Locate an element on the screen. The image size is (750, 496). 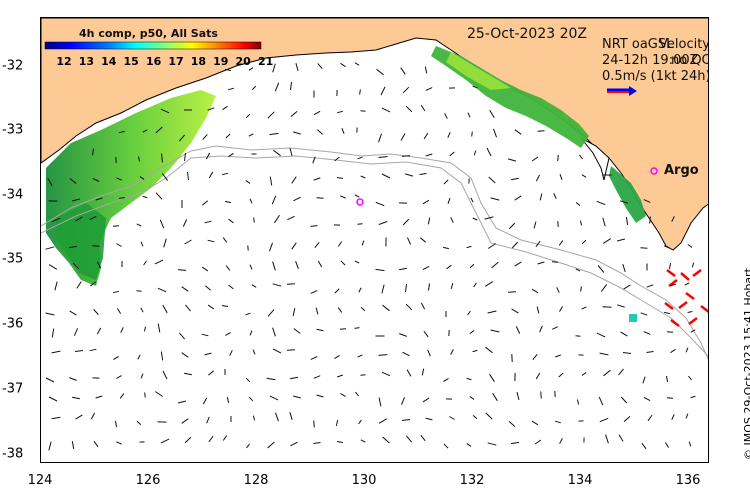
colorbar-tick-label: 21 is located at coordinates (265, 61).